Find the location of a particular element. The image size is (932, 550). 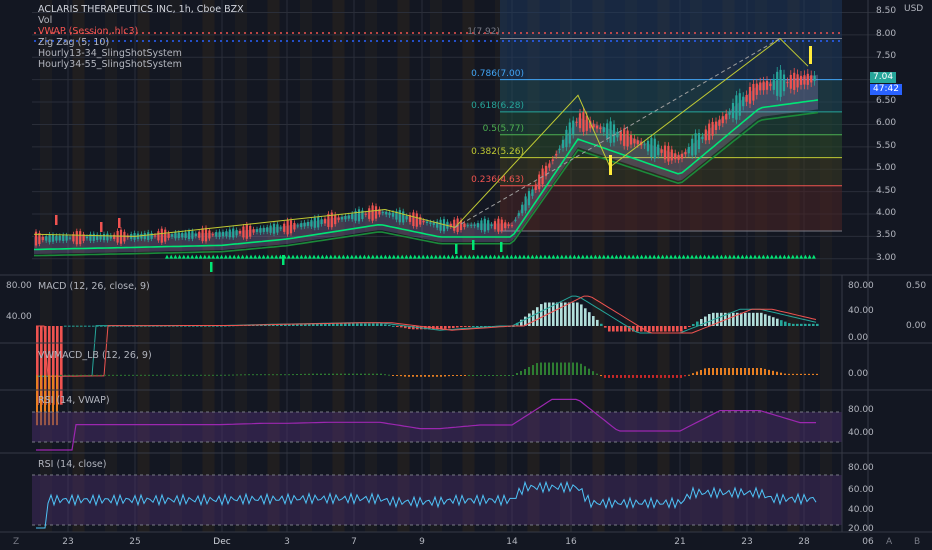

rsi-close-label: RSI (14, close) is located at coordinates (72, 464).